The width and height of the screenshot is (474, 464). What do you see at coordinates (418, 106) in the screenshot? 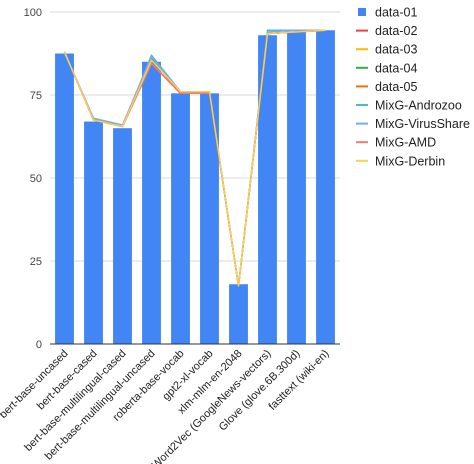
I see `legend-label: MixG-Androzoo` at bounding box center [418, 106].